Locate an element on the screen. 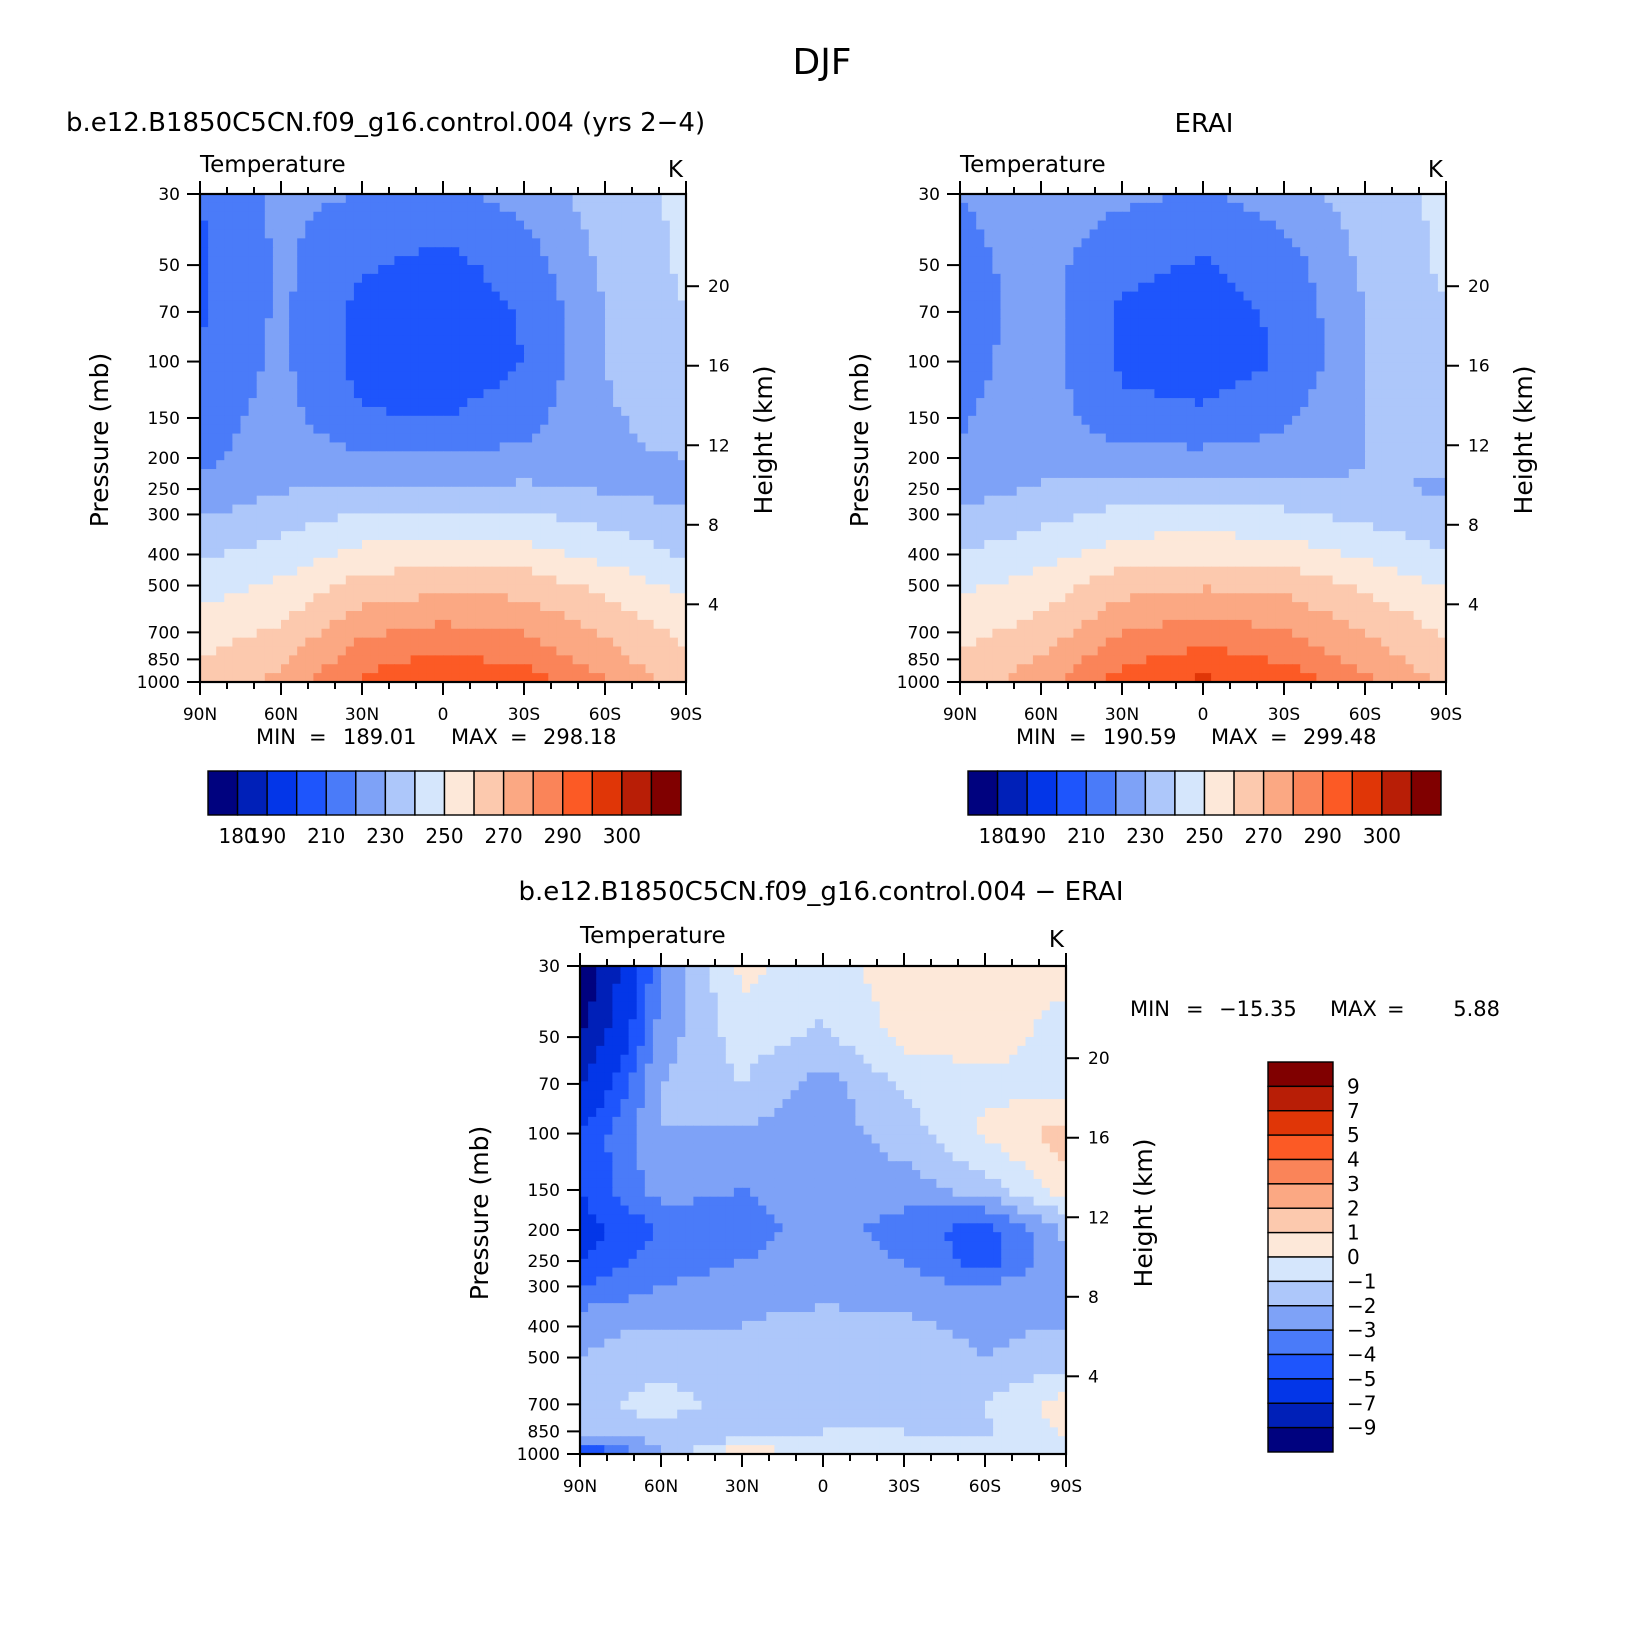  lat-tick-label: 30S is located at coordinates (524, 715).